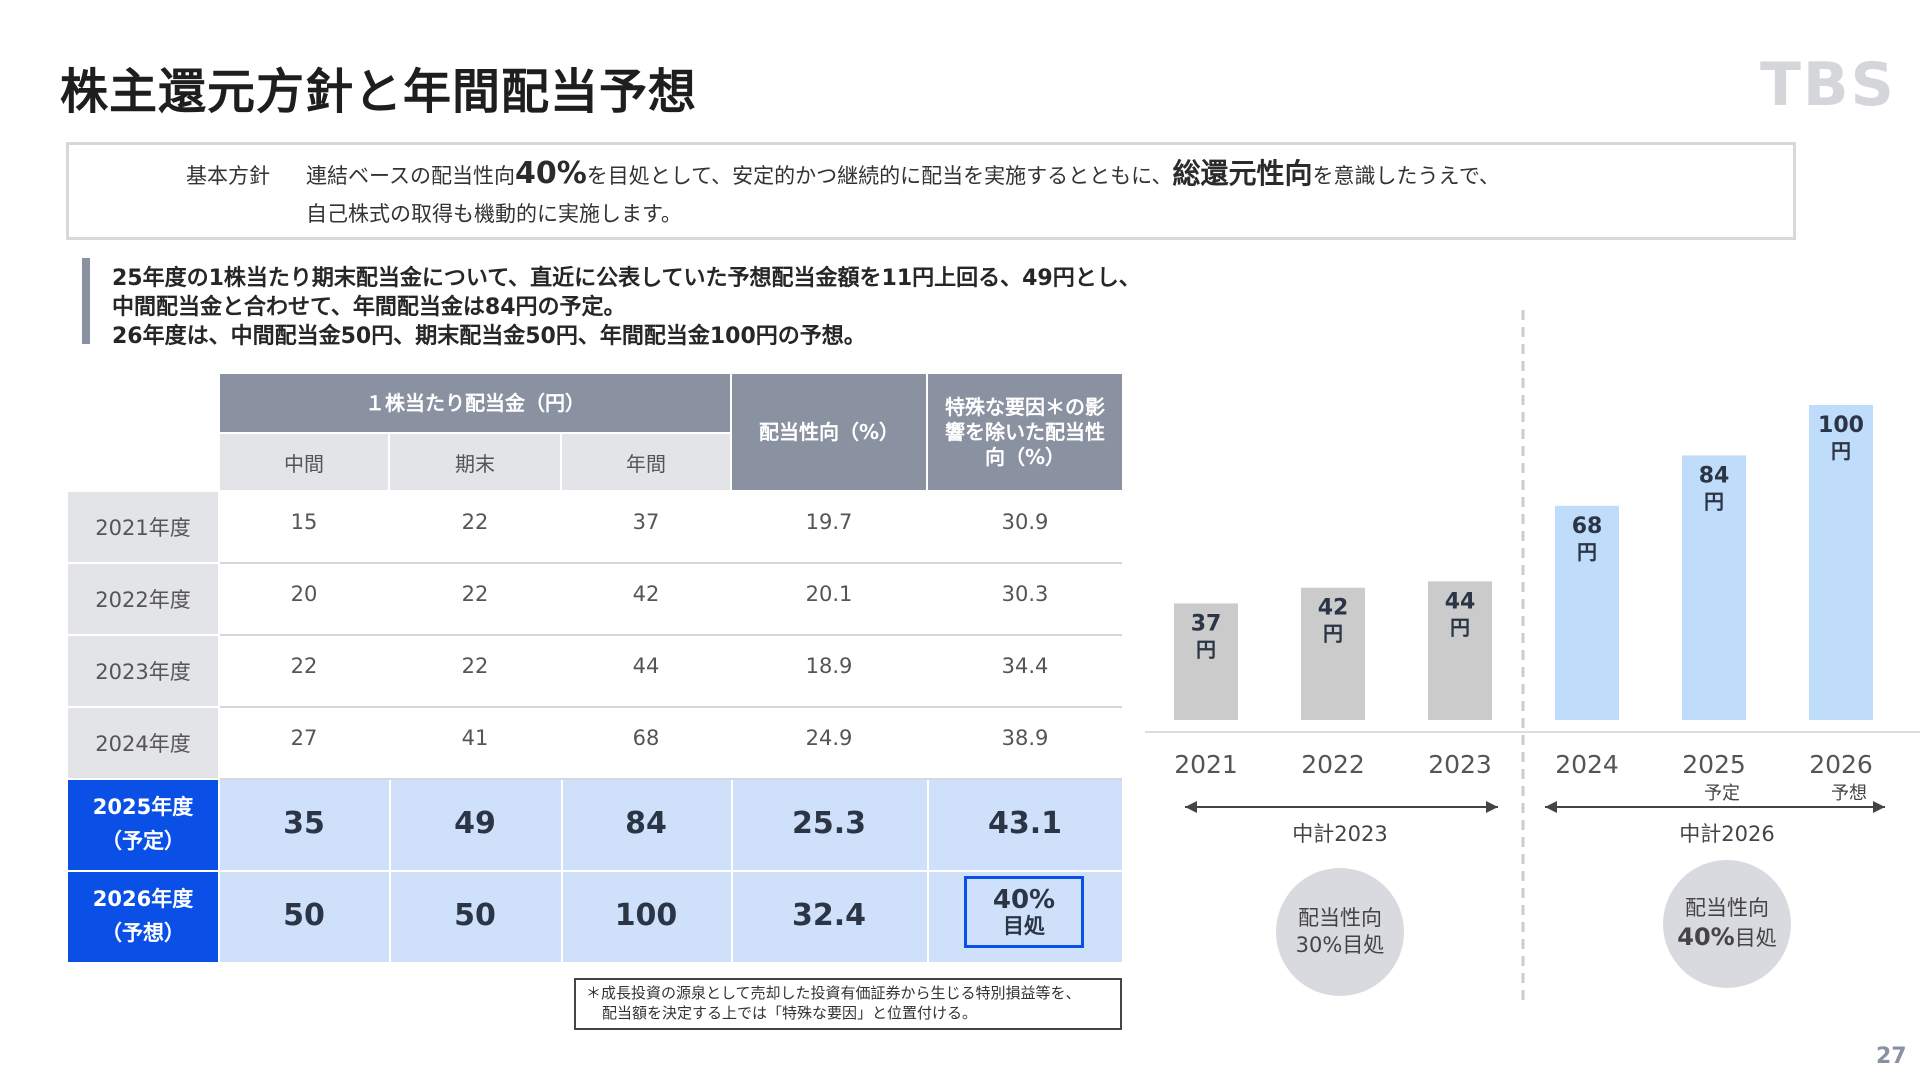  I want to click on policy-text-post: を意識したうえで、, so click(1406, 176).